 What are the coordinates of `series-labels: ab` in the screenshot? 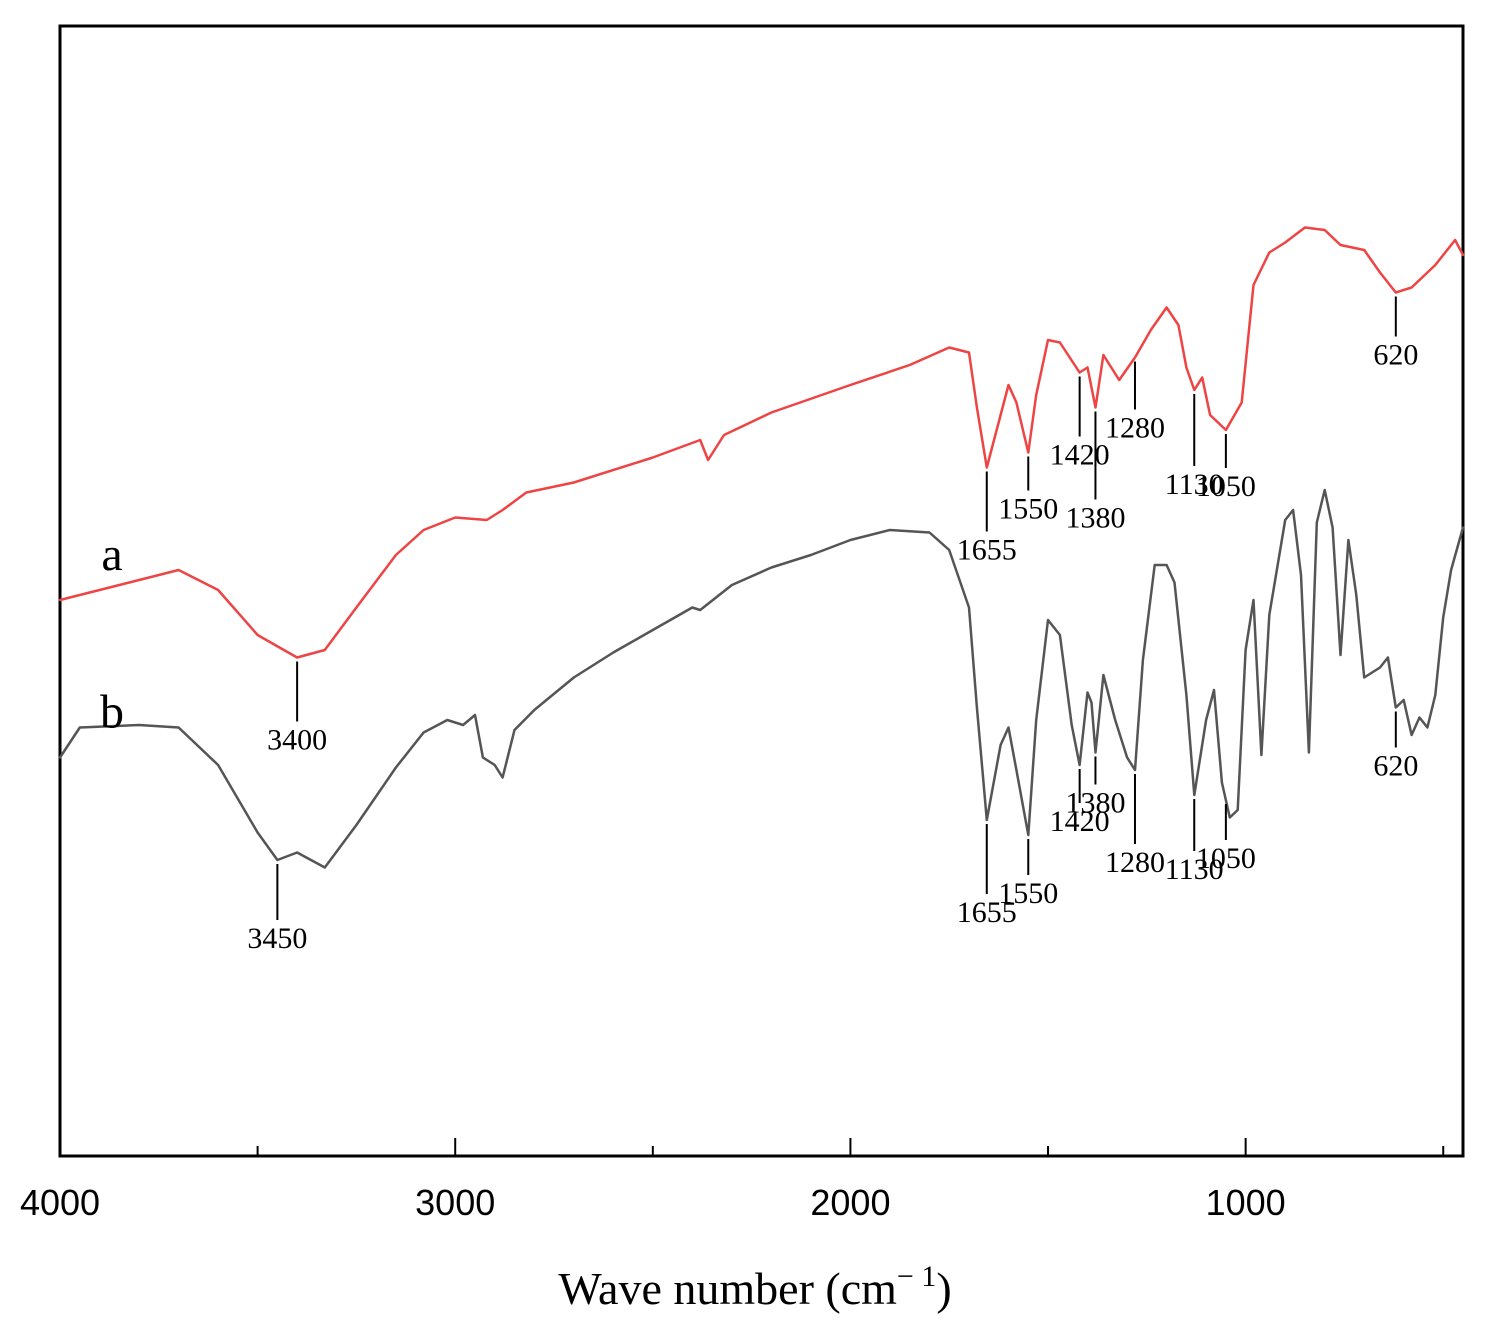 It's located at (112, 633).